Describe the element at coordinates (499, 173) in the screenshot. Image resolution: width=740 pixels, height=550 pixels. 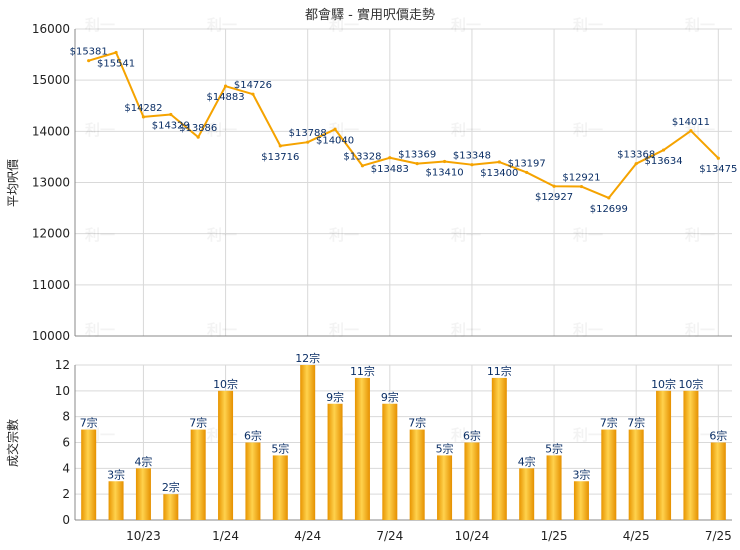
I see `price-data-label: $13400` at that location.